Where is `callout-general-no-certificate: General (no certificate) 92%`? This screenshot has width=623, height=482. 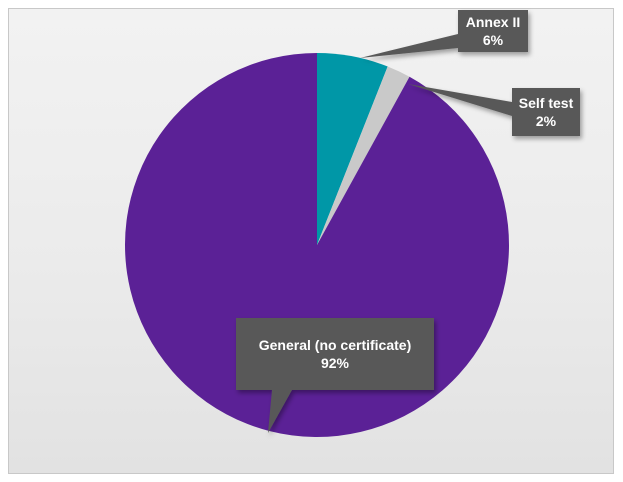 callout-general-no-certificate: General (no certificate) 92% is located at coordinates (335, 375).